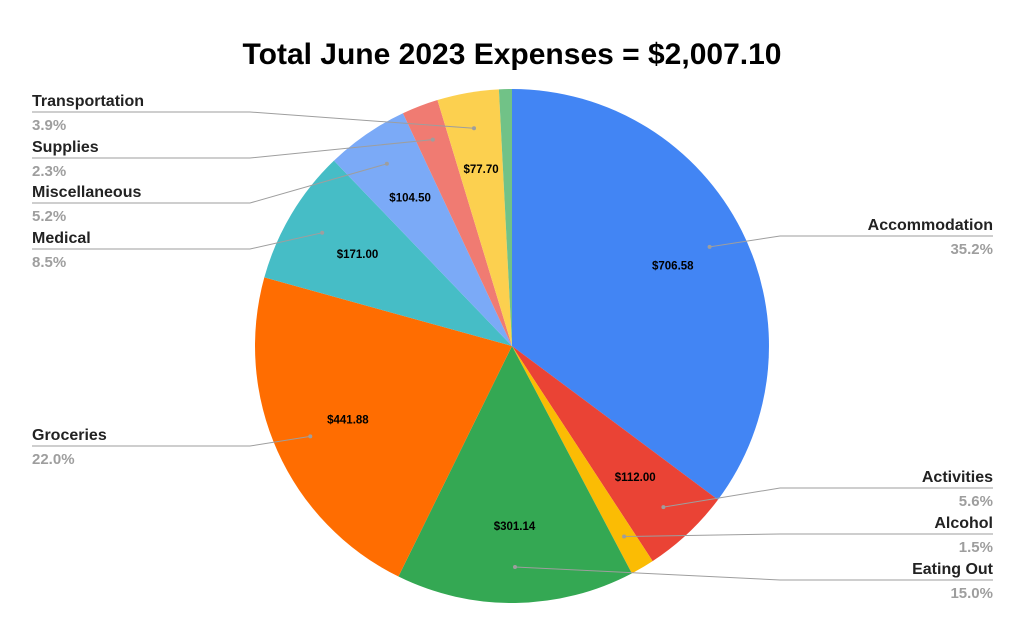 The image size is (1024, 634). Describe the element at coordinates (410, 199) in the screenshot. I see `value-label-miscellaneous: $104.50` at that location.